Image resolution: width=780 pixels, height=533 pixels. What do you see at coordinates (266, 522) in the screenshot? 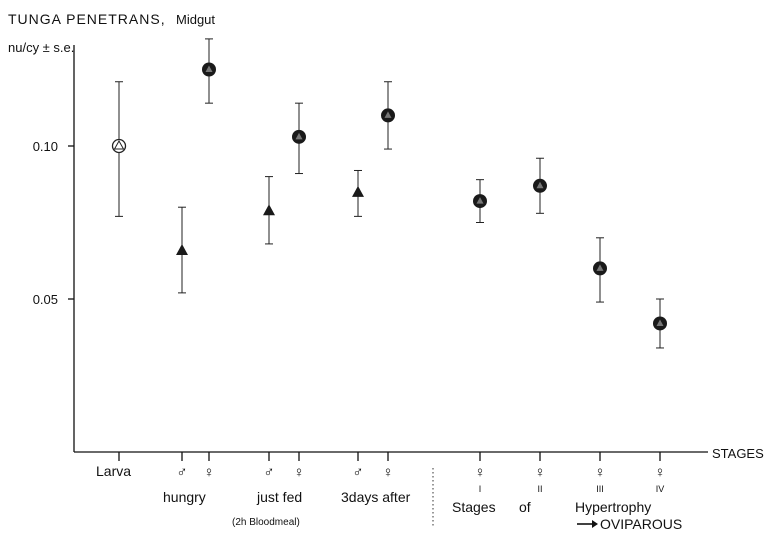
I see `group-sublabel: (2h Bloodmeal)` at bounding box center [266, 522].